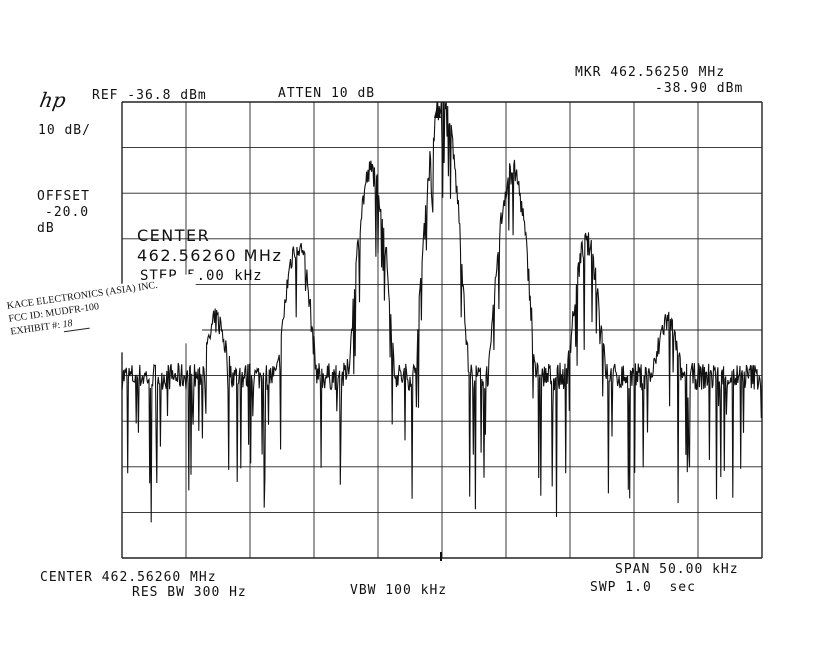 This screenshot has height=650, width=819. I want to click on stamp-exhibit-number: 18, so click(75, 323).